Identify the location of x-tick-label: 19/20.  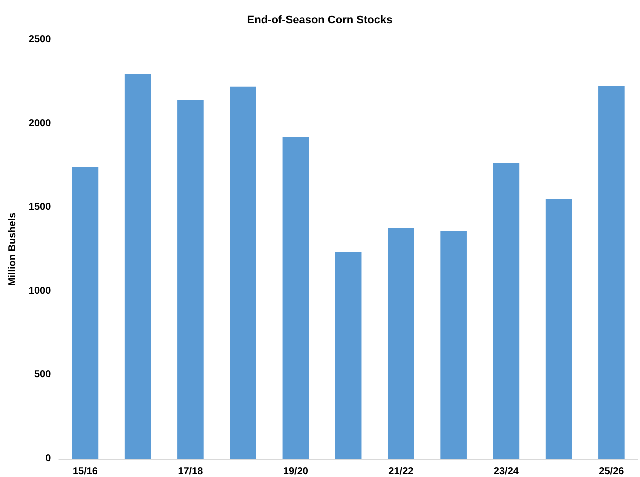
(296, 471).